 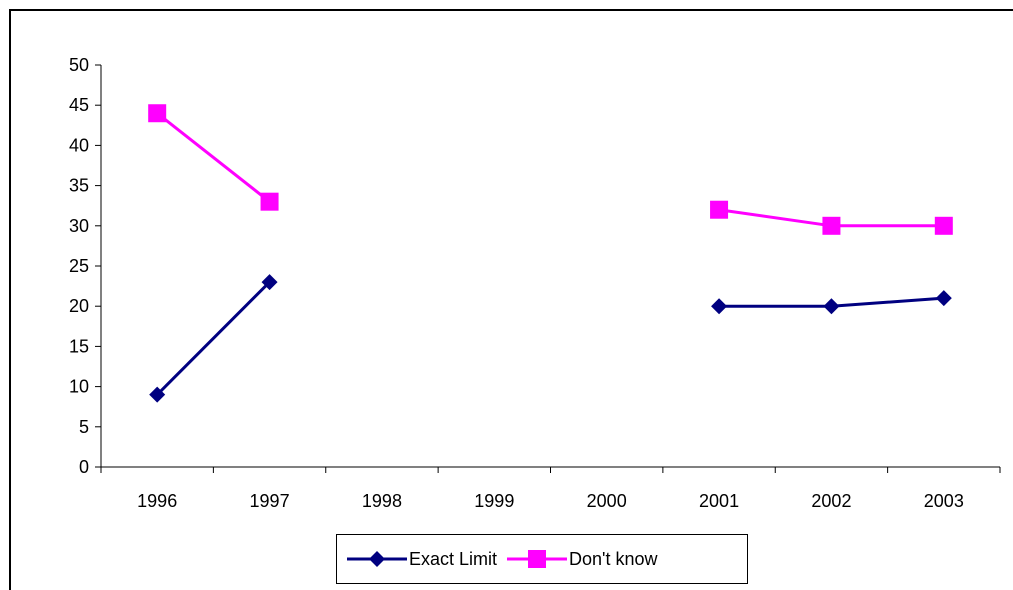 I want to click on x-tick-label: 2001, so click(x=719, y=501).